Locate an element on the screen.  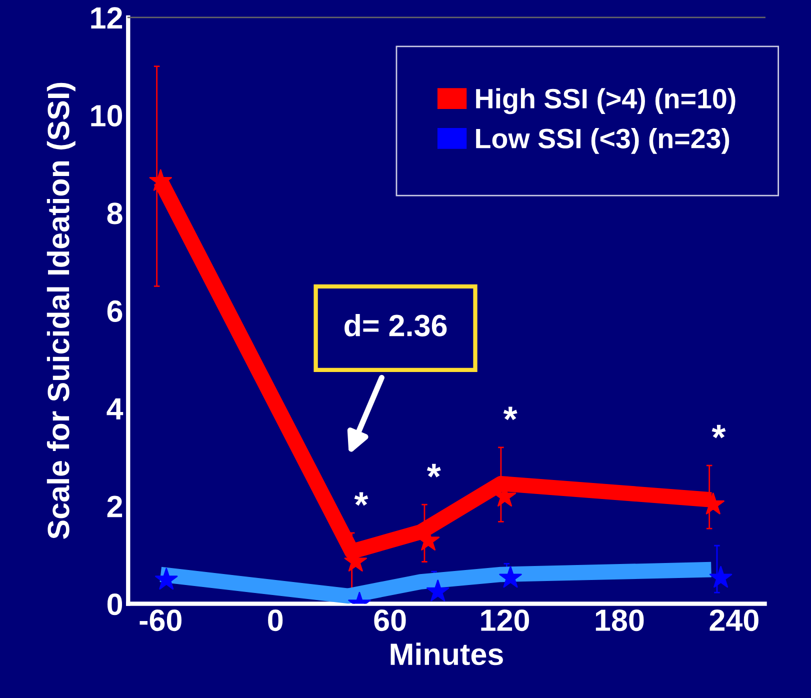
x-tick-label: 0 is located at coordinates (275, 620).